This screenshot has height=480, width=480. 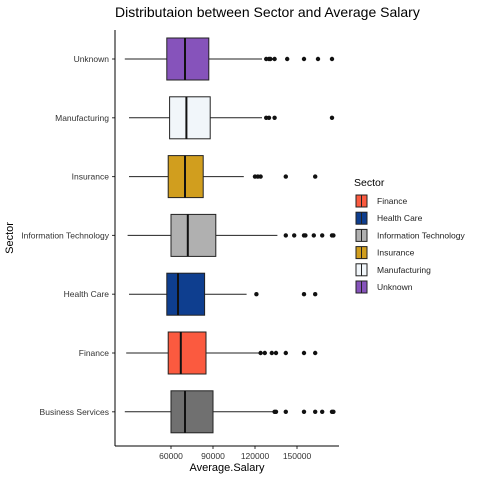 What do you see at coordinates (213, 456) in the screenshot?
I see `x-tick-label: 90000` at bounding box center [213, 456].